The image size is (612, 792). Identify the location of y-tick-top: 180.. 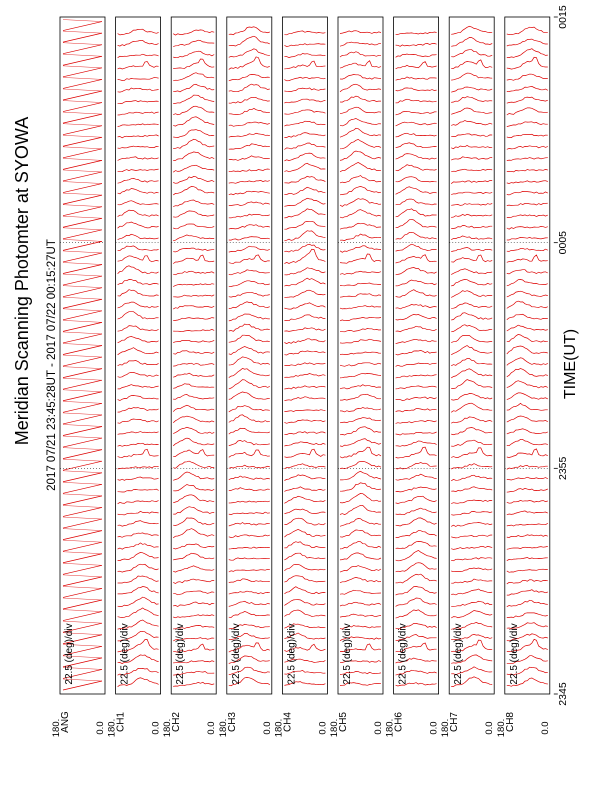
(501, 728).